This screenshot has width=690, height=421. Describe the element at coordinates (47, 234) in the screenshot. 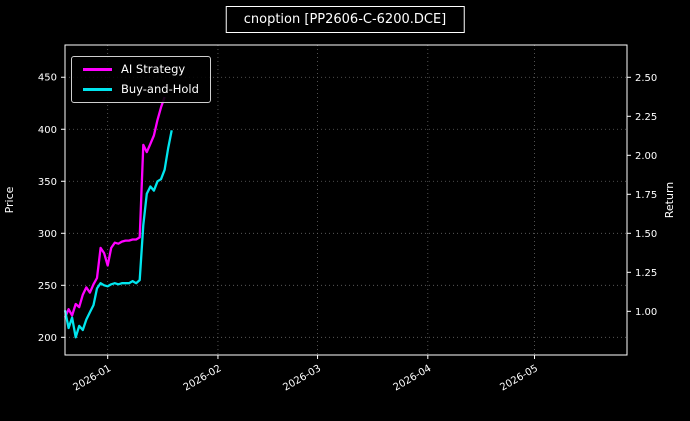

I see `y-tick-label-left: 300` at that location.